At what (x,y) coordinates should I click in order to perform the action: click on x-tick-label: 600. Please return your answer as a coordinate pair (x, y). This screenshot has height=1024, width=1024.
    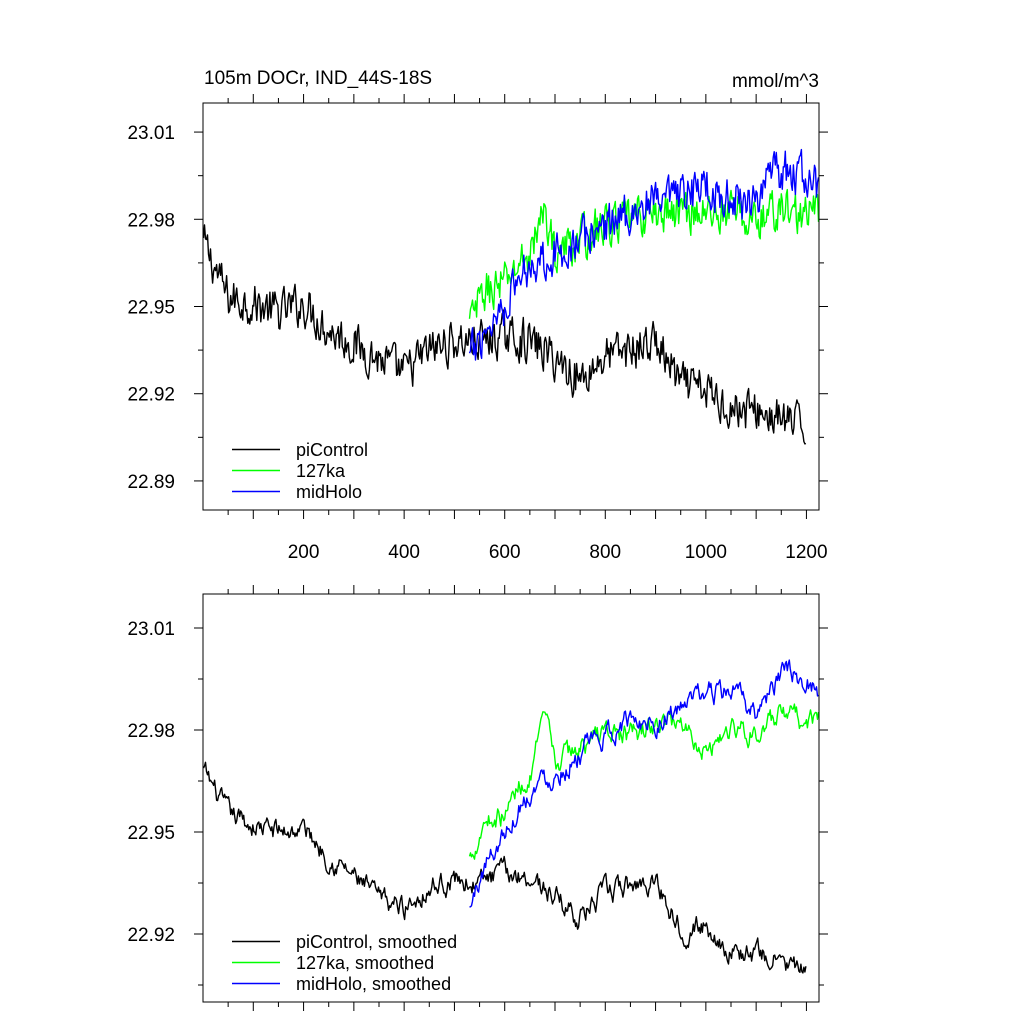
    Looking at the image, I should click on (505, 552).